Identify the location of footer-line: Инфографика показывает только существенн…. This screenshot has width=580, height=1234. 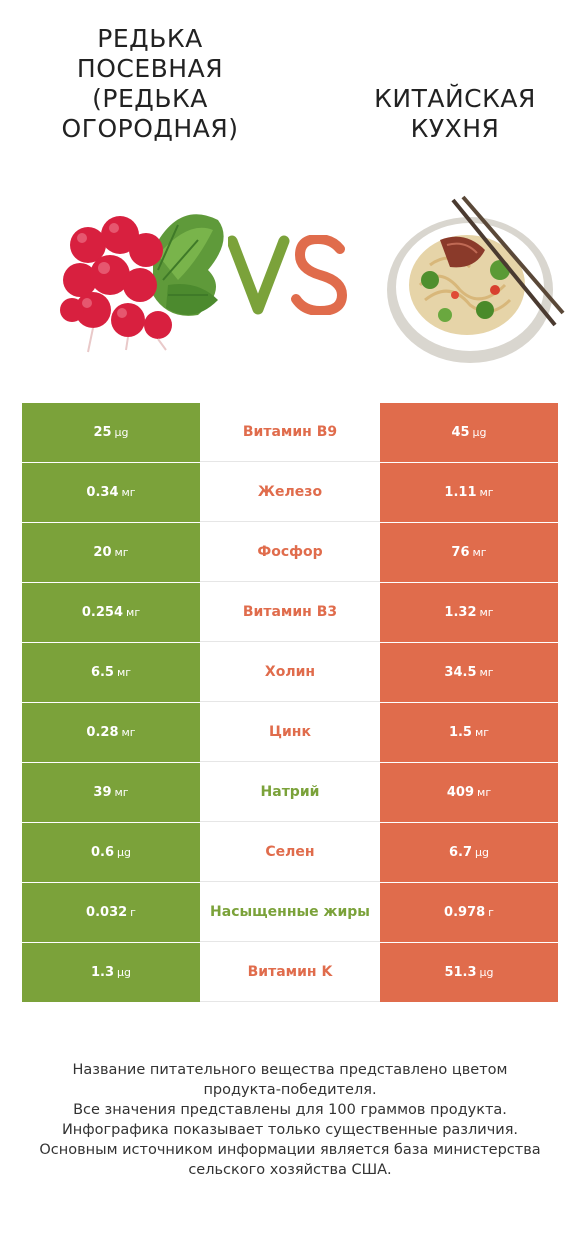
(290, 1130).